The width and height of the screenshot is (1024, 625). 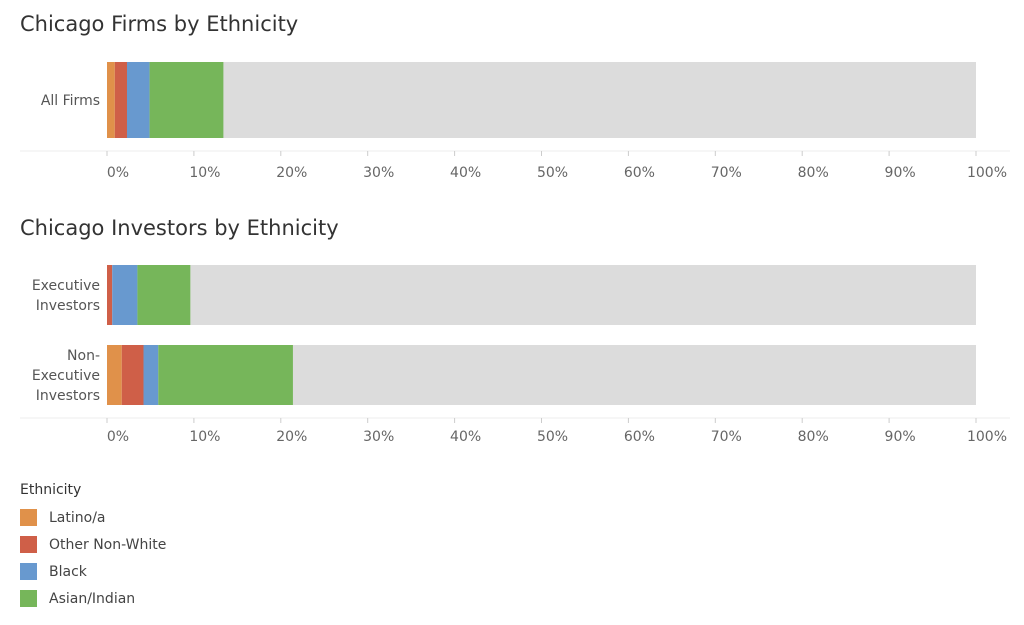 I want to click on tick-label-firms-9: 90%, so click(x=900, y=173).